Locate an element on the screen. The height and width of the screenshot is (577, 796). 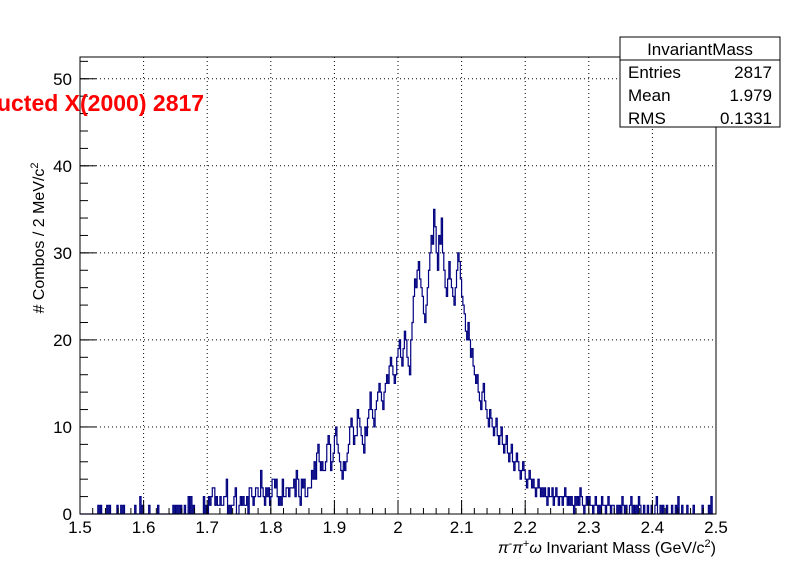
overlay-label: ructed X(2000) 2817 is located at coordinates (102, 103).